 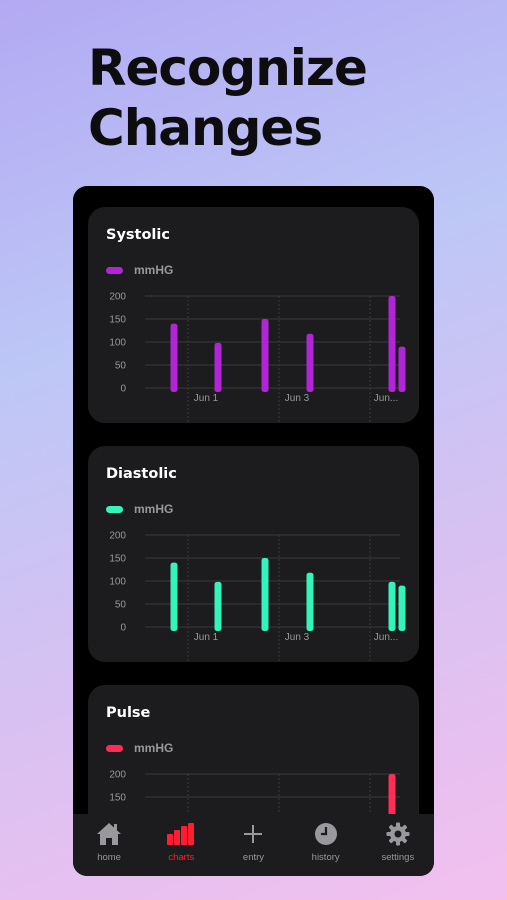 What do you see at coordinates (141, 474) in the screenshot?
I see `card-title: Diastolic` at bounding box center [141, 474].